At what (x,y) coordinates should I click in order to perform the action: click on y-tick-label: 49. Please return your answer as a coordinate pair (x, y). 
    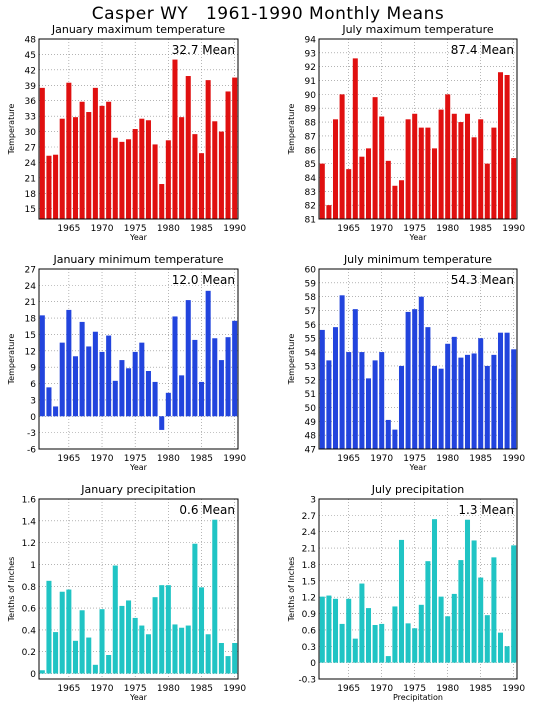
    Looking at the image, I should click on (311, 423).